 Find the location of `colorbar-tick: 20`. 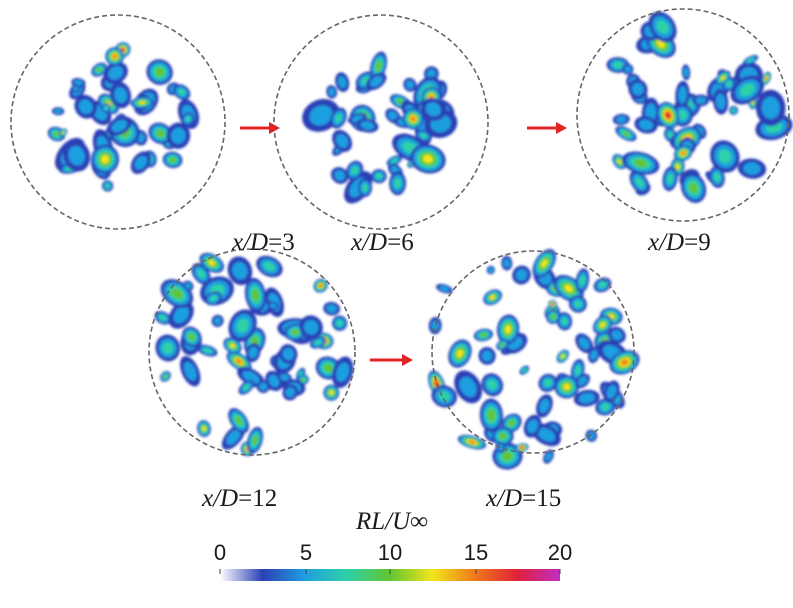

colorbar-tick: 20 is located at coordinates (560, 552).